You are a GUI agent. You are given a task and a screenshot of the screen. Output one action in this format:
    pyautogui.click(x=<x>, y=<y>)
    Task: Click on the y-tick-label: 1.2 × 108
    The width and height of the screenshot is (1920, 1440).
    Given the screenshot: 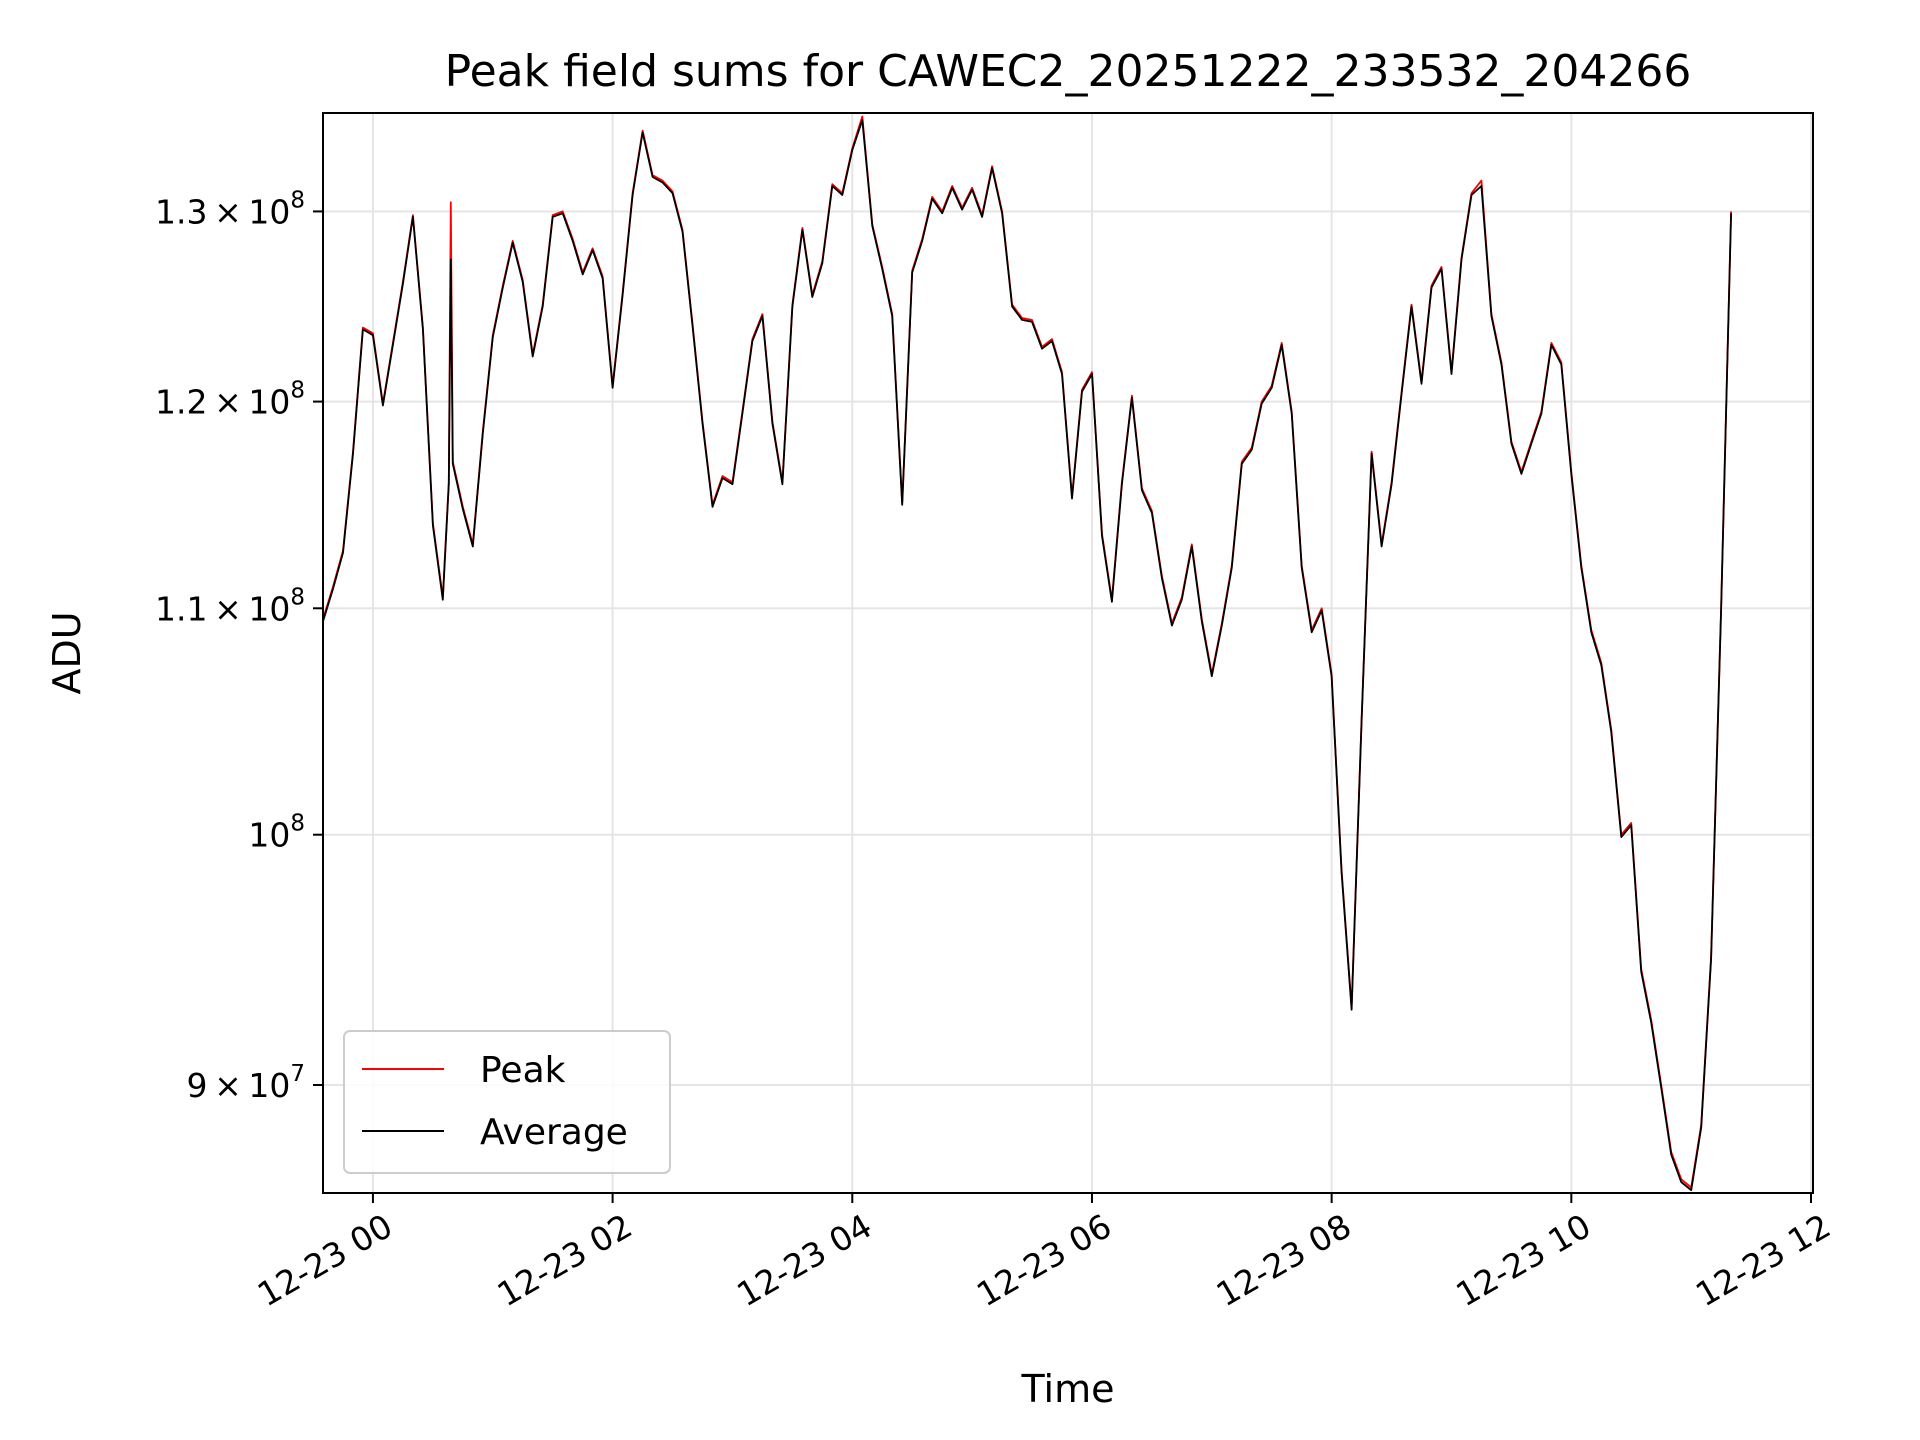 What is the action you would take?
    pyautogui.click(x=230, y=400)
    